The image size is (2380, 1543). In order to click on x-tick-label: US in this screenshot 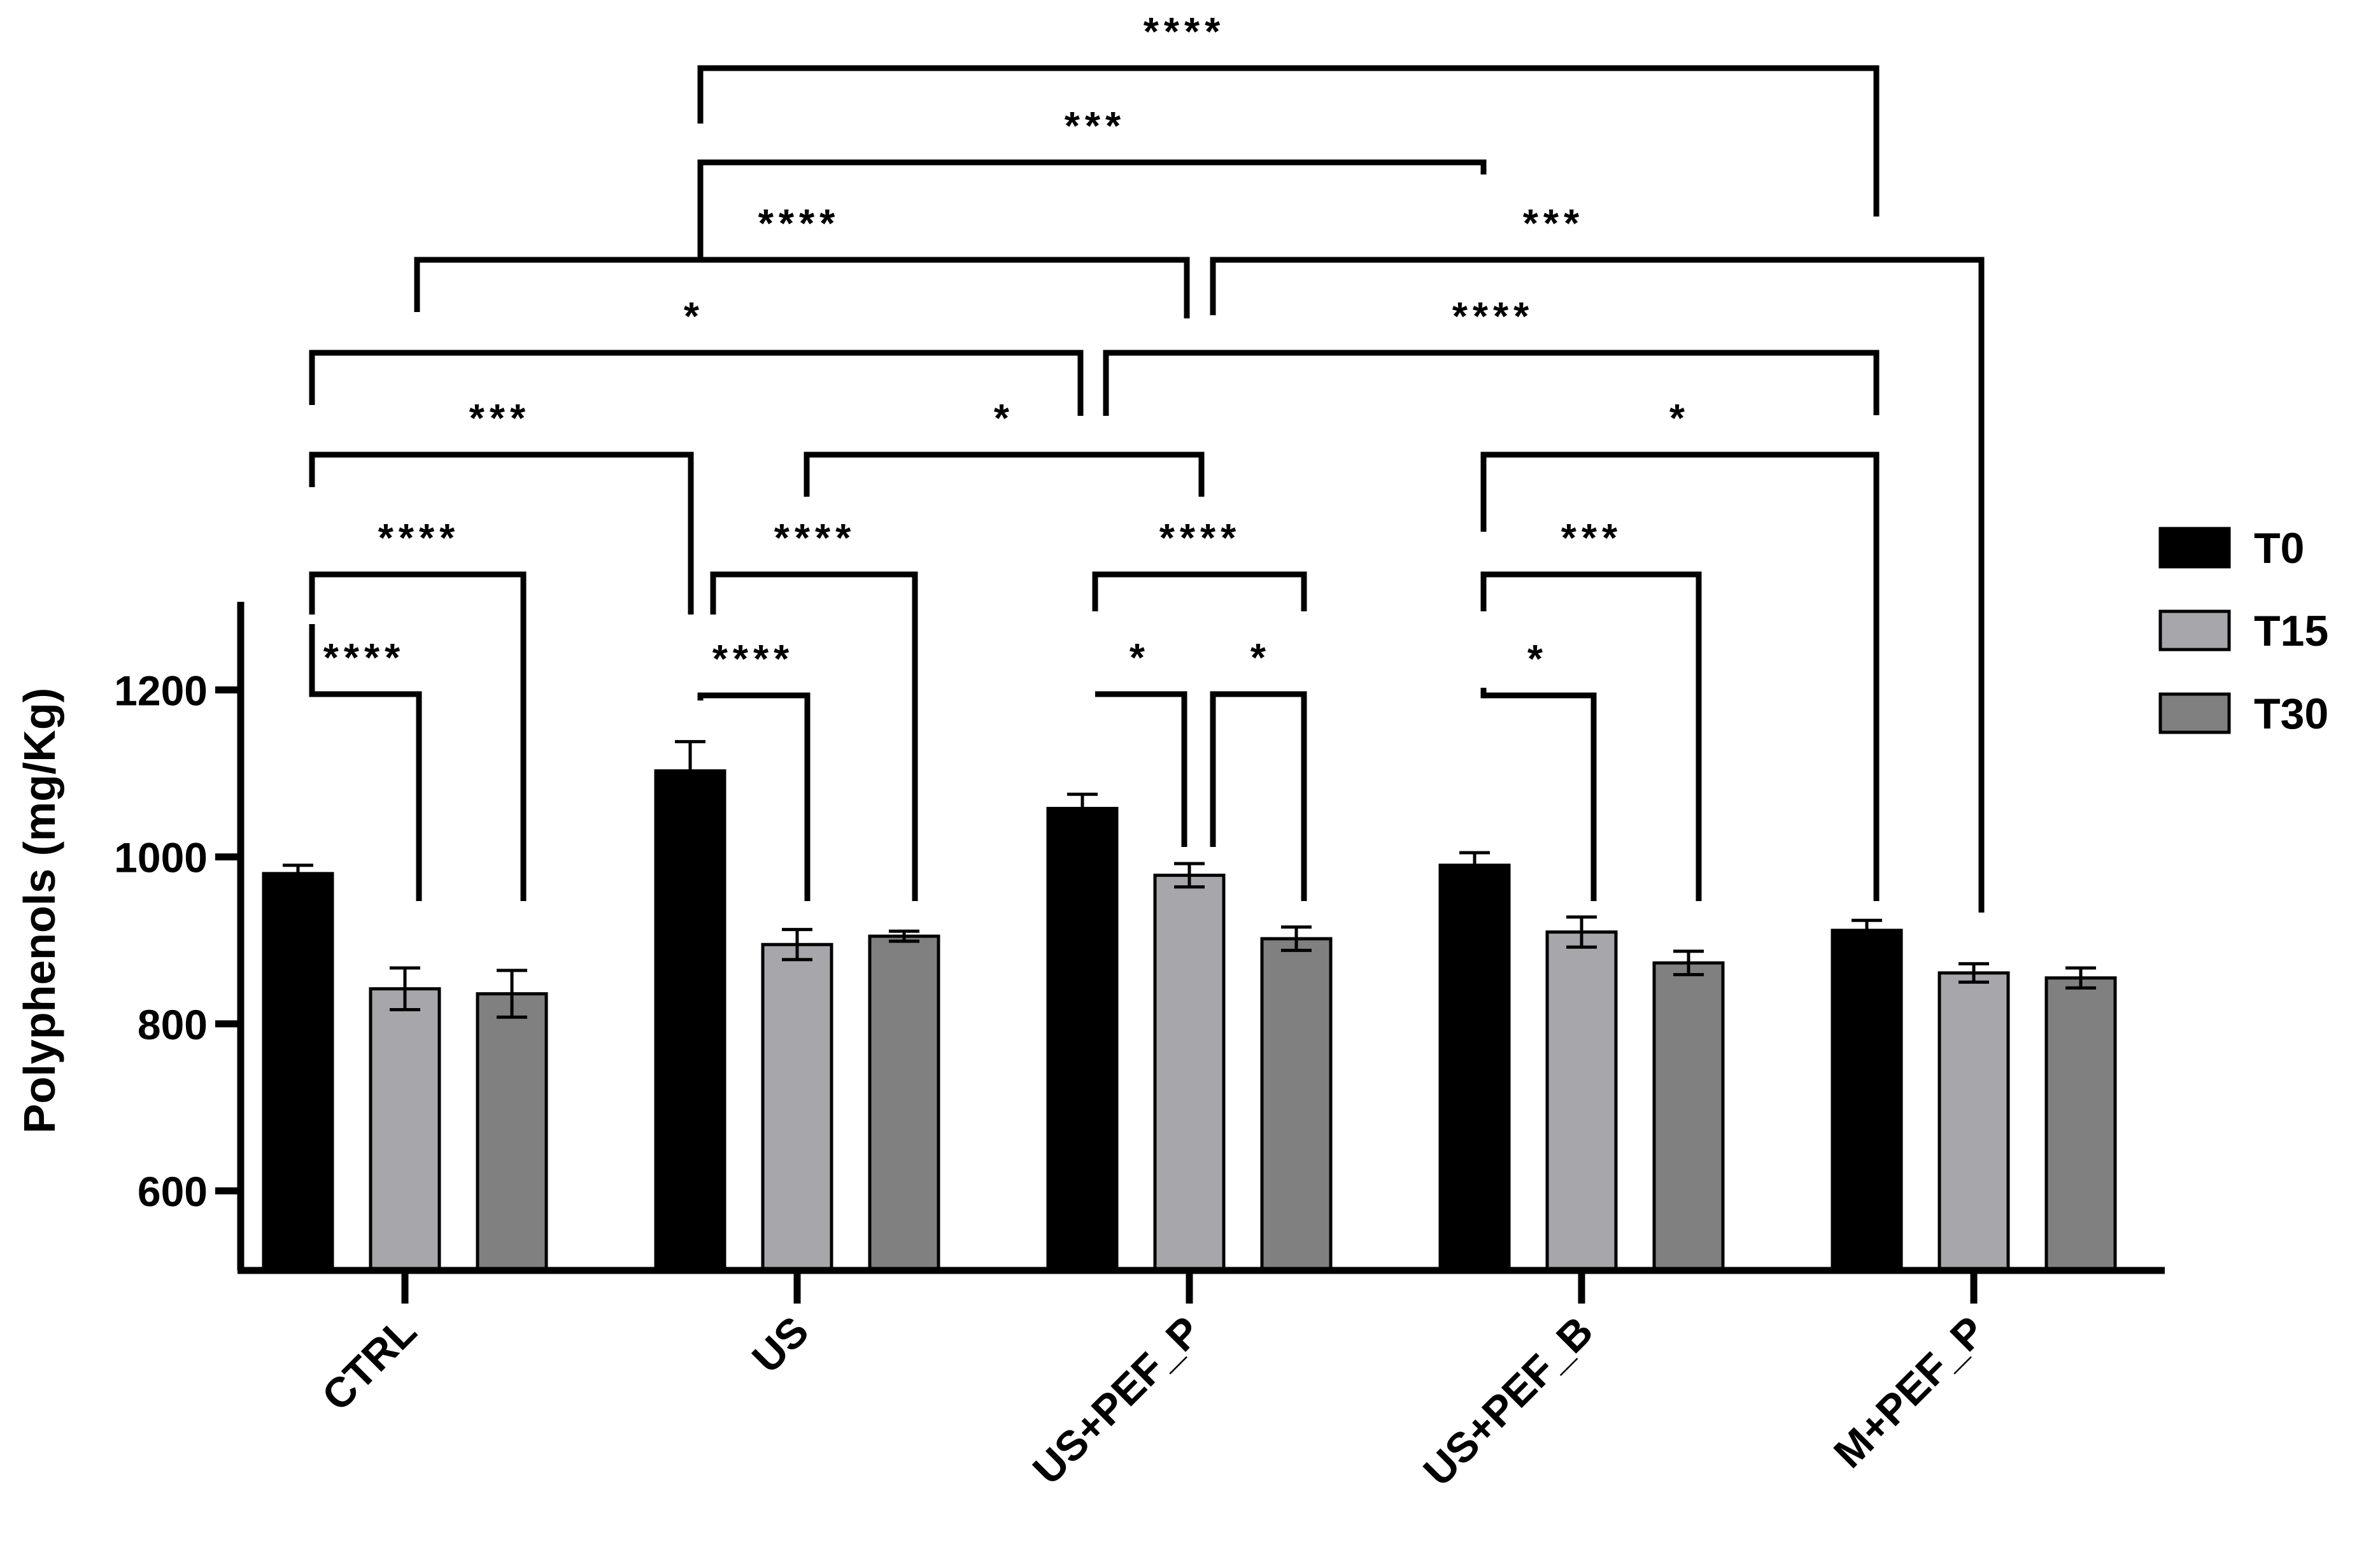, I will do `click(780, 1344)`.